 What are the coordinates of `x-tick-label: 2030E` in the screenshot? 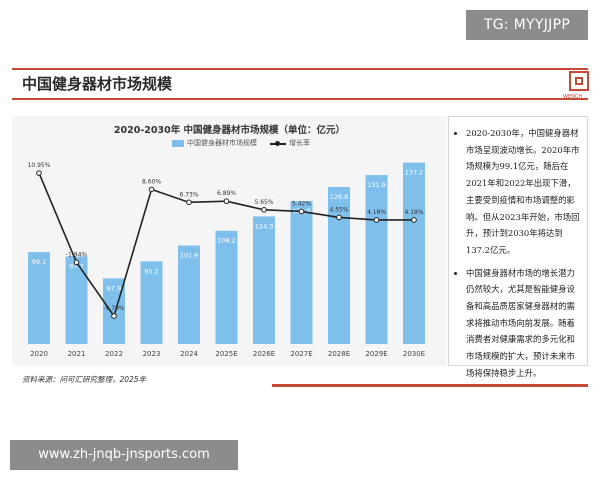 It's located at (414, 354).